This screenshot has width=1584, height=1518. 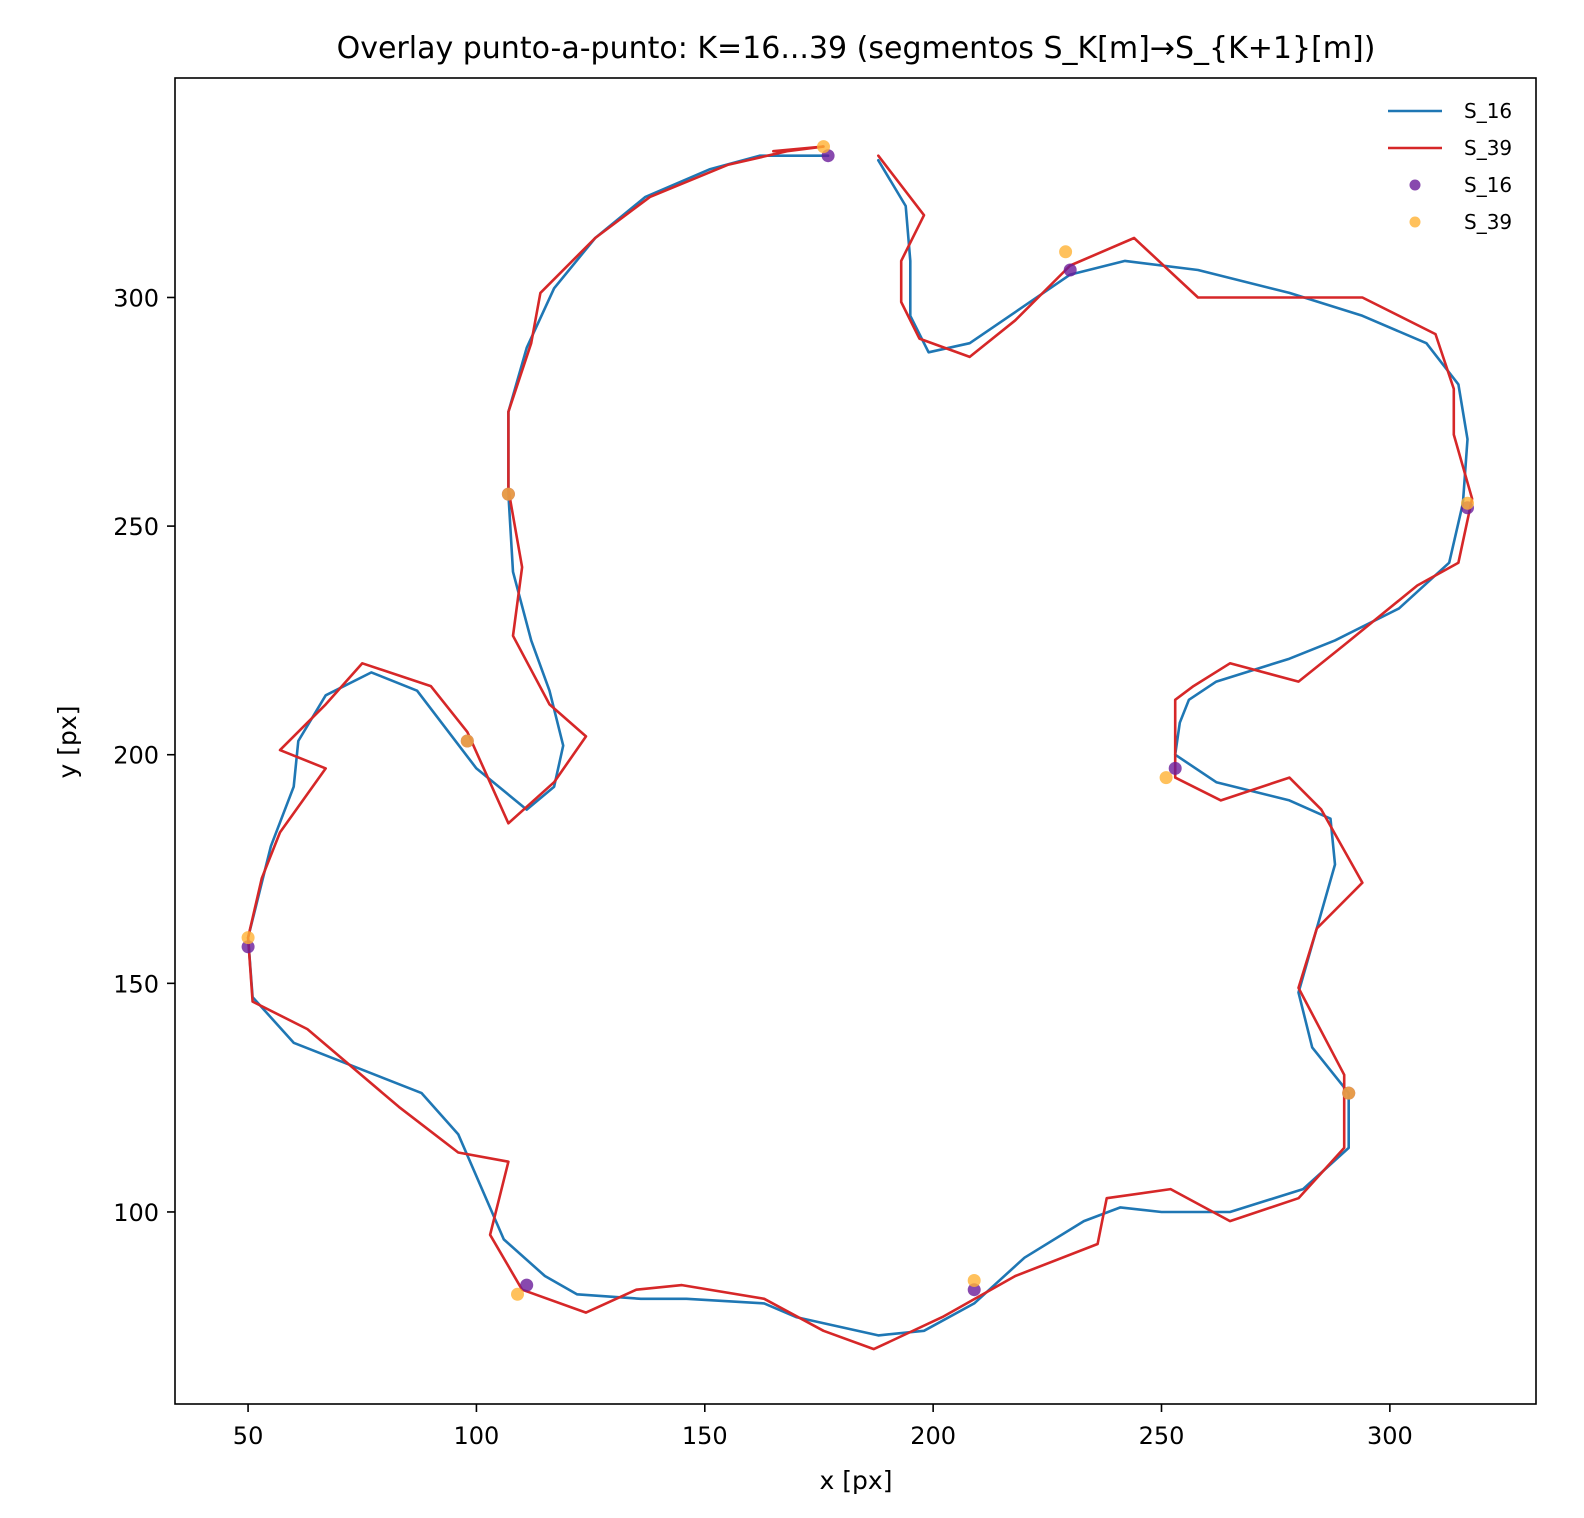 I want to click on y-tick-label: 250, so click(x=136, y=527).